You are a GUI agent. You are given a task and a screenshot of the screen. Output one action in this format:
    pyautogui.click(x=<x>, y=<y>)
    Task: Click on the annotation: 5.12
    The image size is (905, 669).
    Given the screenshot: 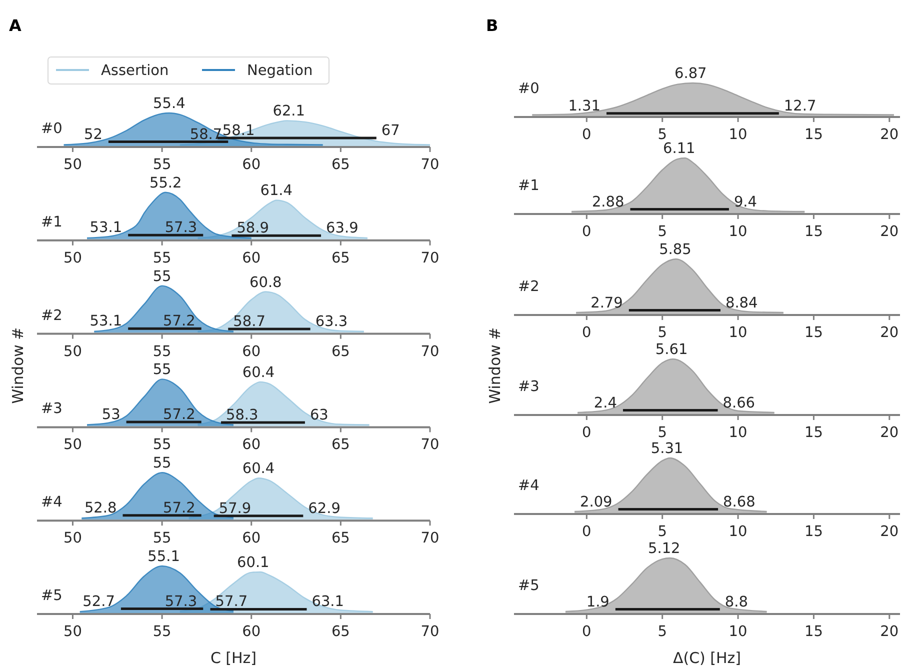 What is the action you would take?
    pyautogui.click(x=664, y=549)
    